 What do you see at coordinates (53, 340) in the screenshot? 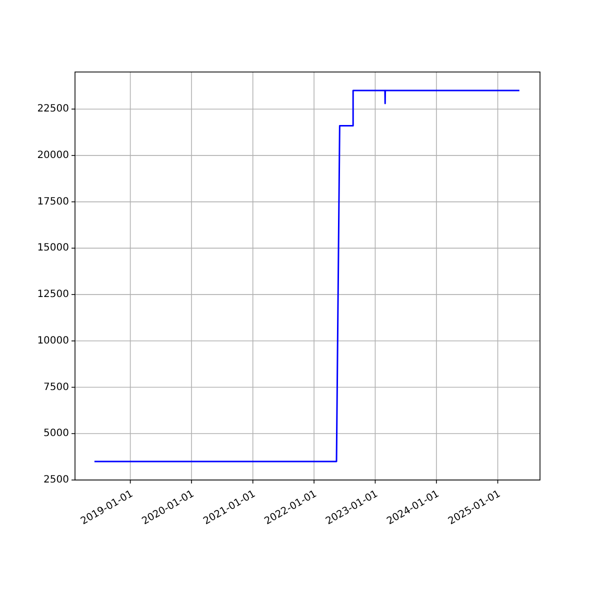
I see `y-tick-label: 10000` at bounding box center [53, 340].